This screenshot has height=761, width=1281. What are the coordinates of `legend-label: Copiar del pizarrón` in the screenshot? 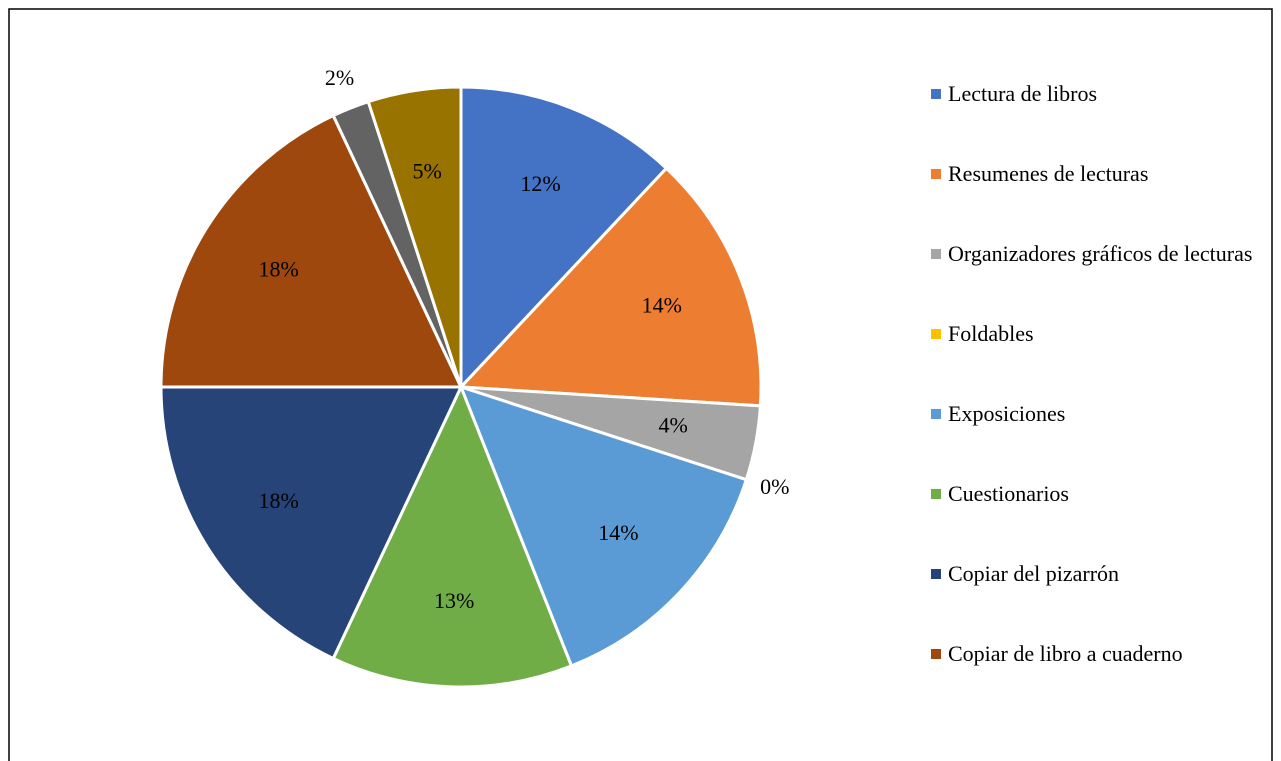 It's located at (1034, 573).